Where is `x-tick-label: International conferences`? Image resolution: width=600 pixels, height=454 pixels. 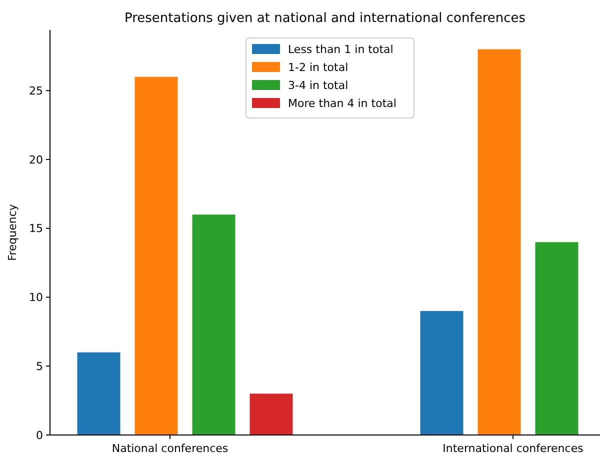
x-tick-label: International conferences is located at coordinates (513, 448).